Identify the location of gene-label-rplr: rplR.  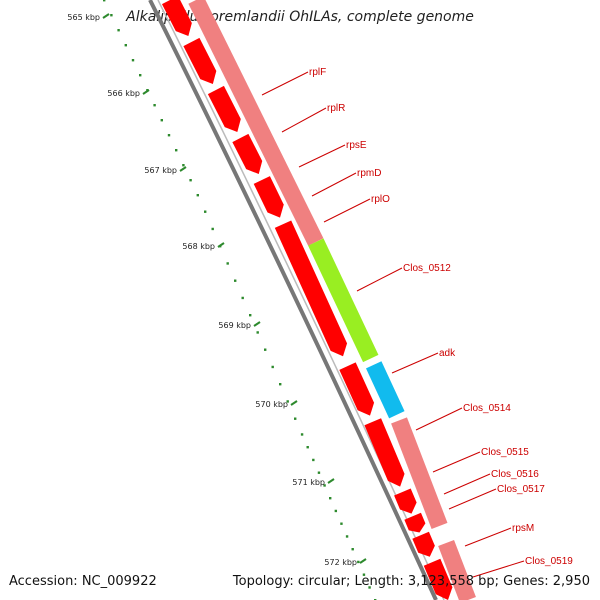
(336, 108).